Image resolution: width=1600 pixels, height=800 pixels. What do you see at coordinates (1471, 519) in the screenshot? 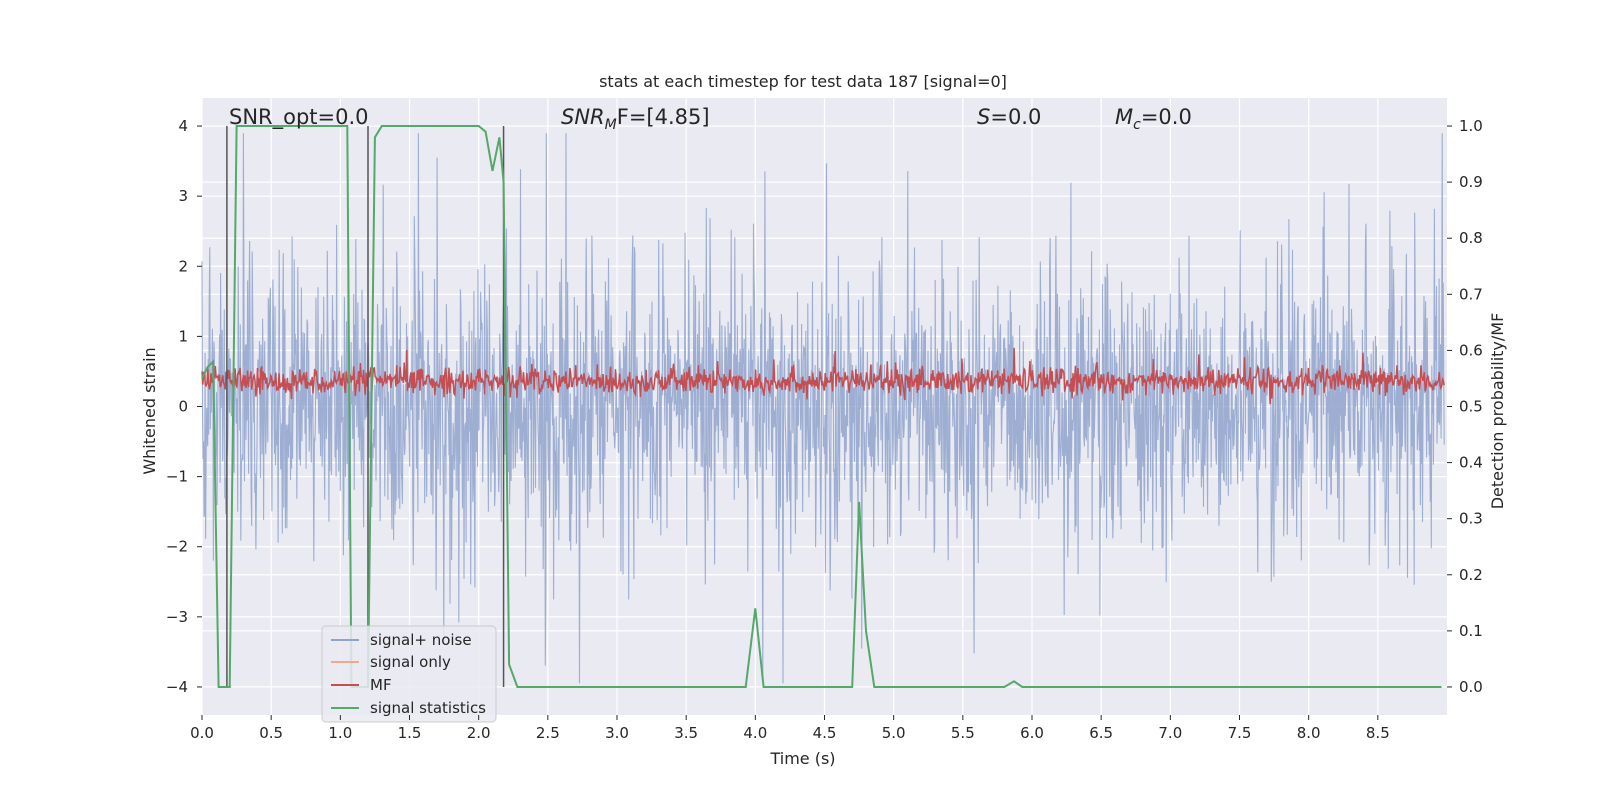
I see `y-tick-label-right-3: 0.3` at bounding box center [1471, 519].